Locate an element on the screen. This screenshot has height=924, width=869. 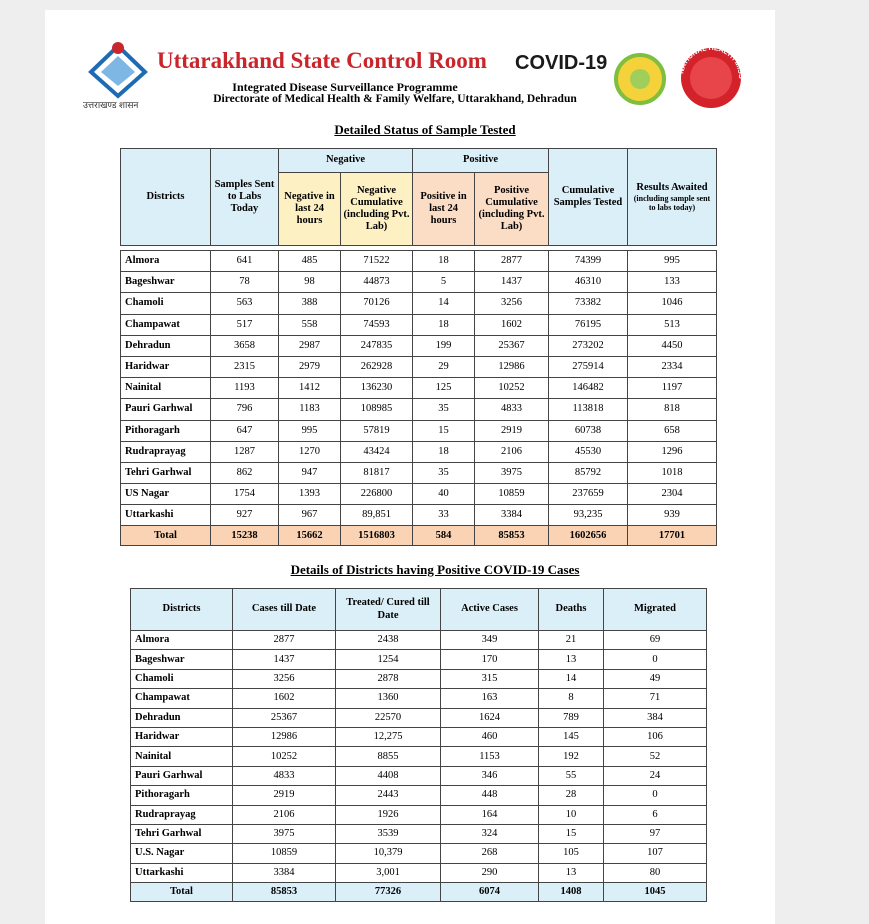
district: Tehri Garhwal is located at coordinates (165, 473).